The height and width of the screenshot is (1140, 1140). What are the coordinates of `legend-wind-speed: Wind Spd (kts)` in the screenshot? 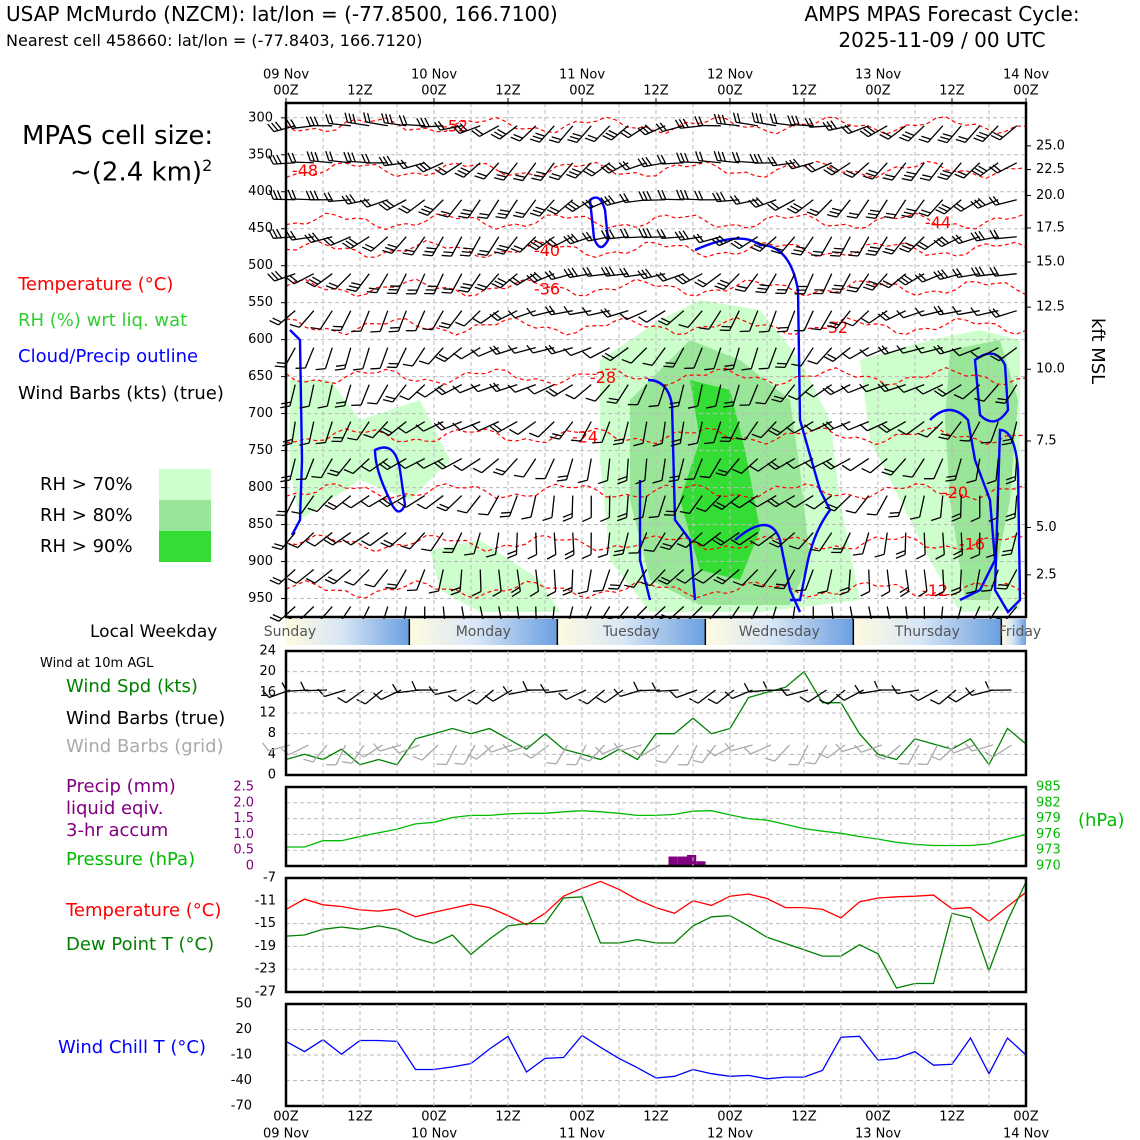 It's located at (132, 686).